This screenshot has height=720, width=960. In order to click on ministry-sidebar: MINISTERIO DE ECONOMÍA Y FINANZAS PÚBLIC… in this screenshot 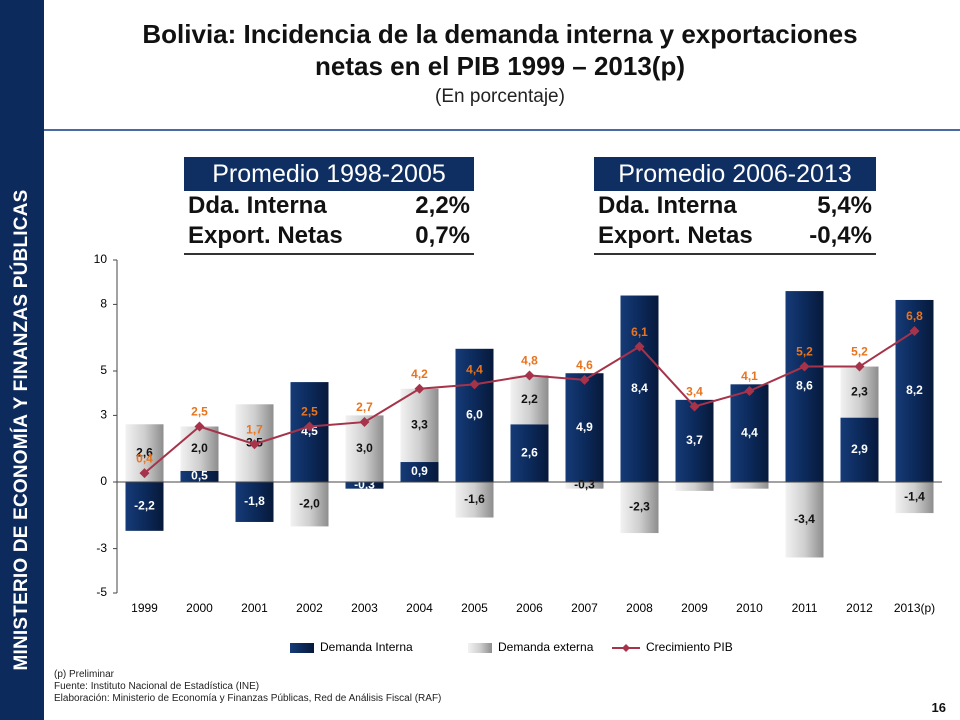, I will do `click(22, 360)`.